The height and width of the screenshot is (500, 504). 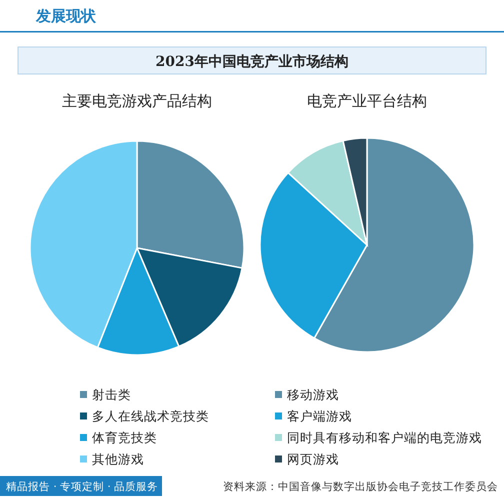 What do you see at coordinates (367, 101) in the screenshot?
I see `chart-title: 电竞产业平台结构` at bounding box center [367, 101].